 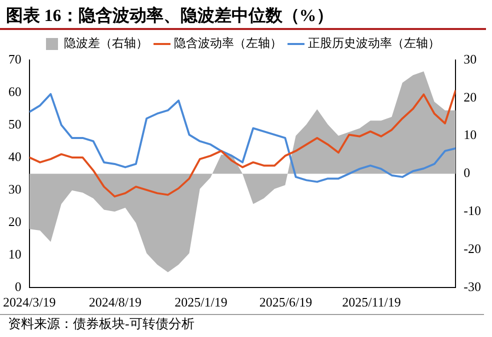 I want to click on y2-tick-label: 30, so click(x=470, y=58).